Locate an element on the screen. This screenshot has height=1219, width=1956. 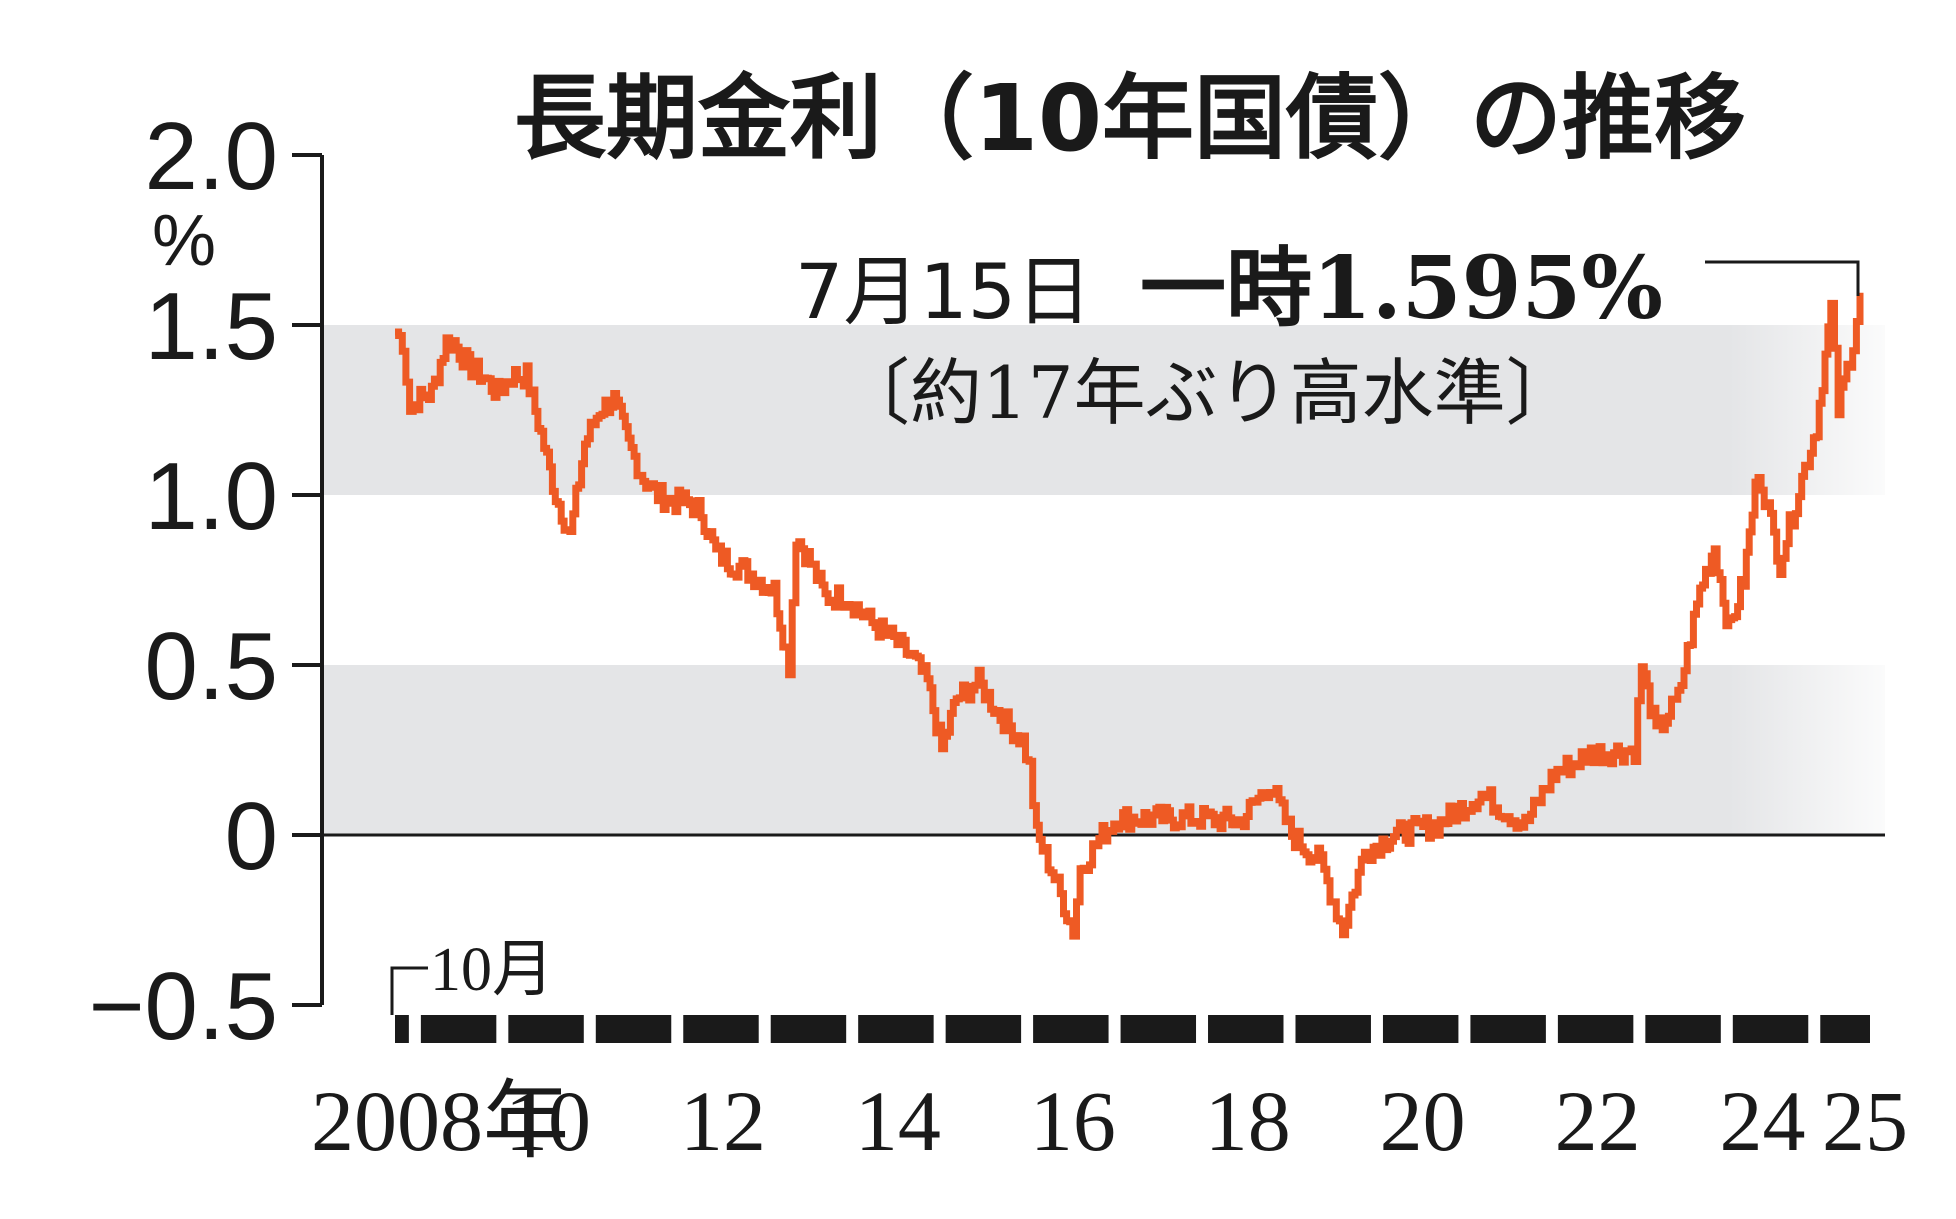
y-tick-label-2: 1.0 is located at coordinates (211, 496).